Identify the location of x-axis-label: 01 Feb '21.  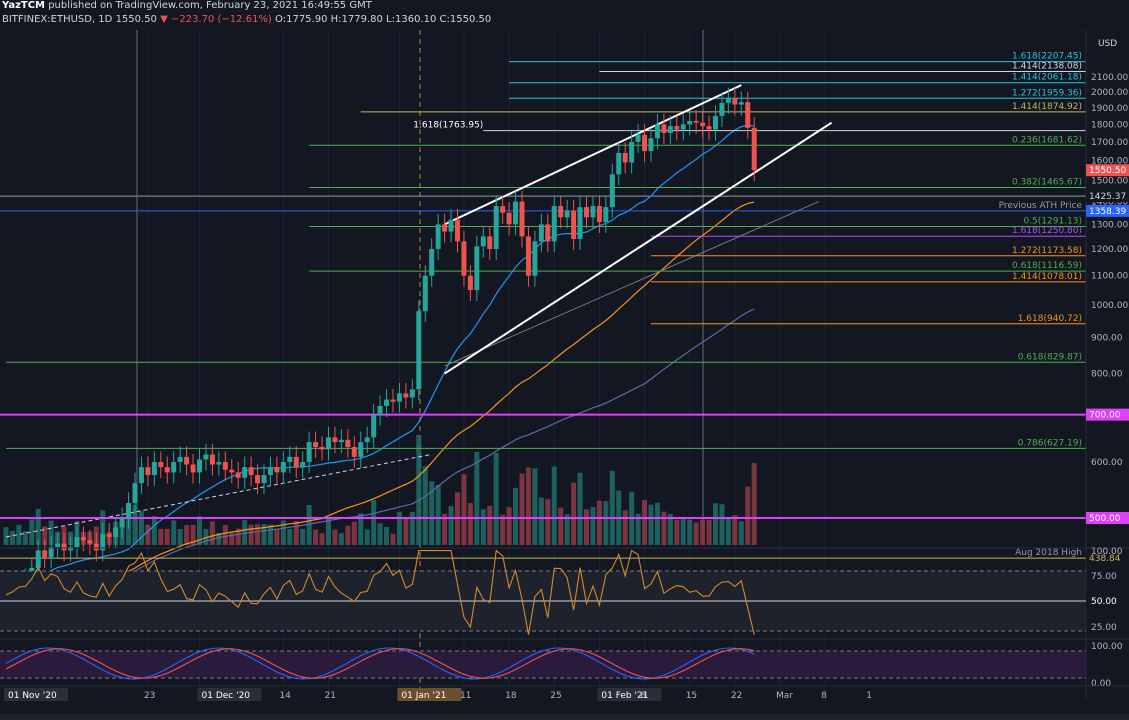
(624, 696).